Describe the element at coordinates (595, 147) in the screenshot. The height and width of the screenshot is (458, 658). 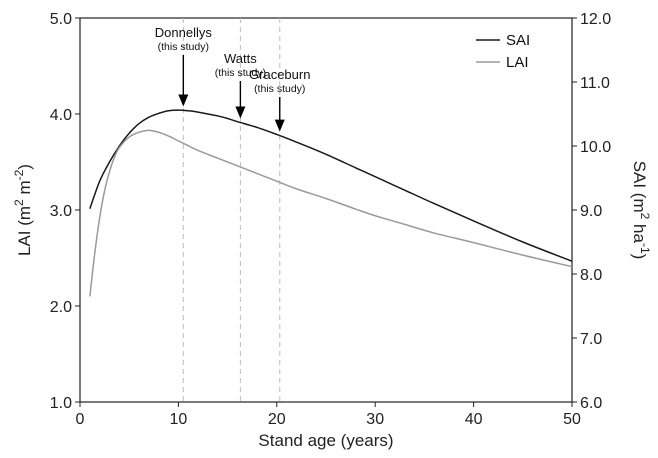
I see `y-right-tick-label: 10.0` at that location.